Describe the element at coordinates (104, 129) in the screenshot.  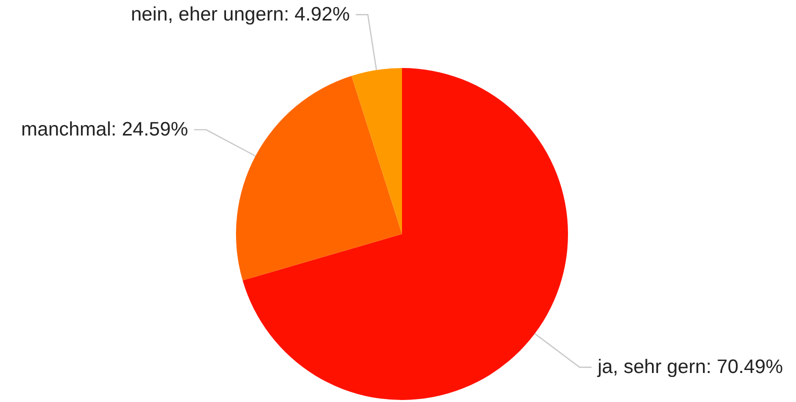
I see `slice-label: manchmal: 24.59%` at that location.